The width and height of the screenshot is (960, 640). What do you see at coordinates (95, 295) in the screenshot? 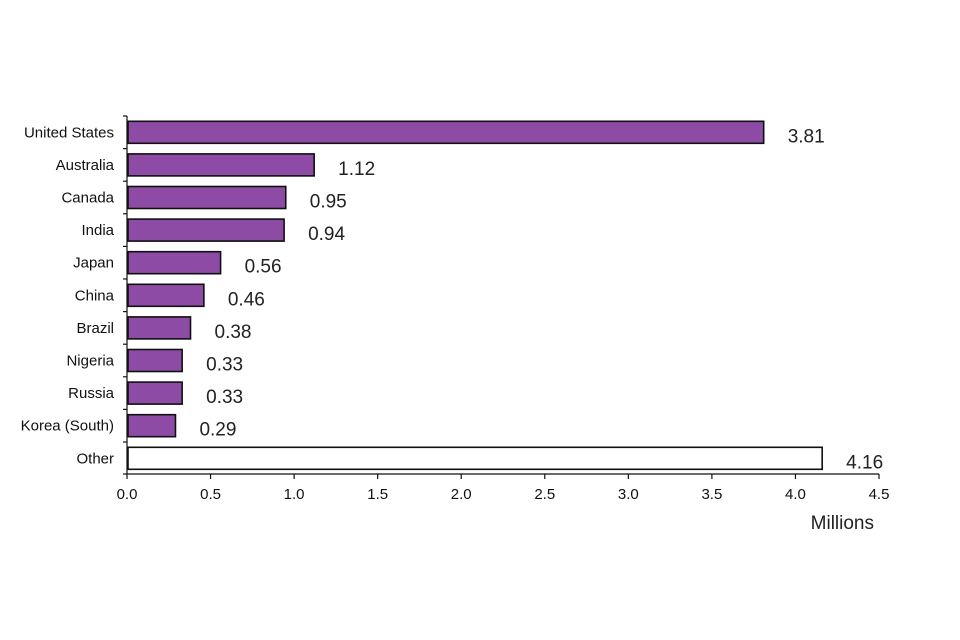
I see `category-label-china: China` at bounding box center [95, 295].